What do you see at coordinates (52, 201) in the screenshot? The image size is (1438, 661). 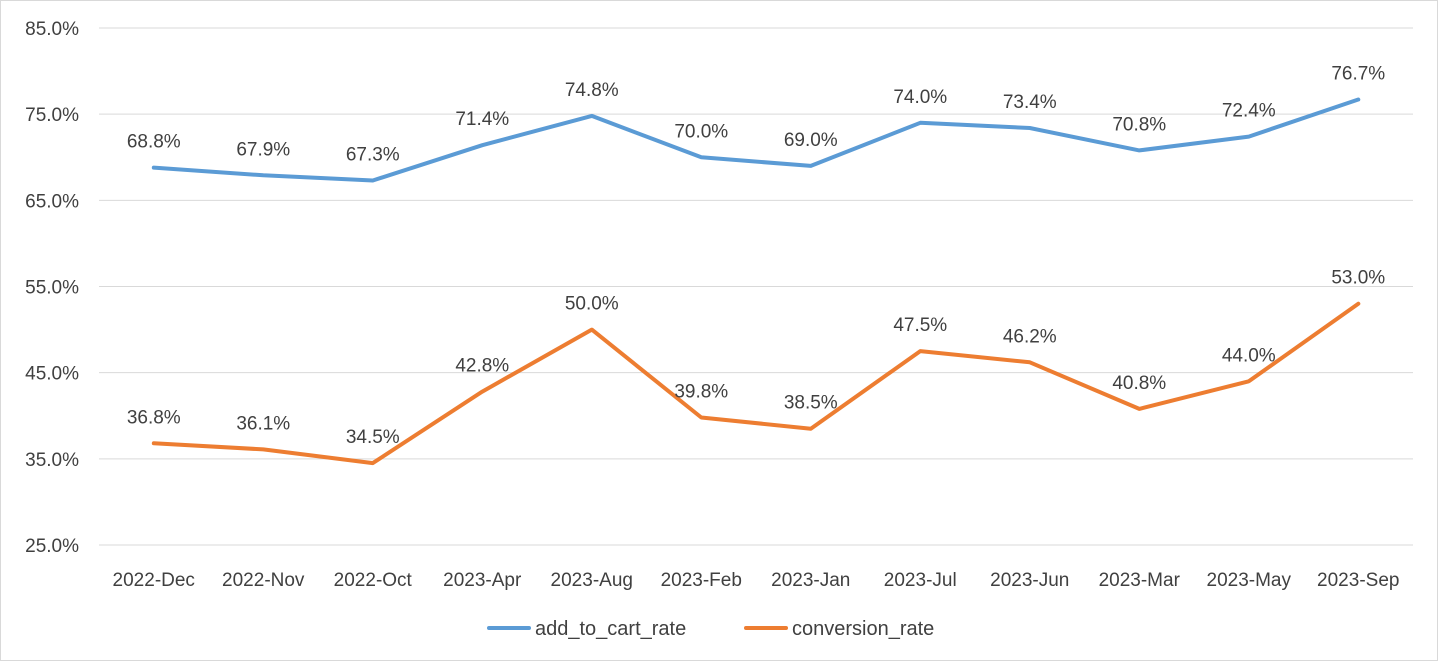 I see `y-tick-label: 65.0%` at bounding box center [52, 201].